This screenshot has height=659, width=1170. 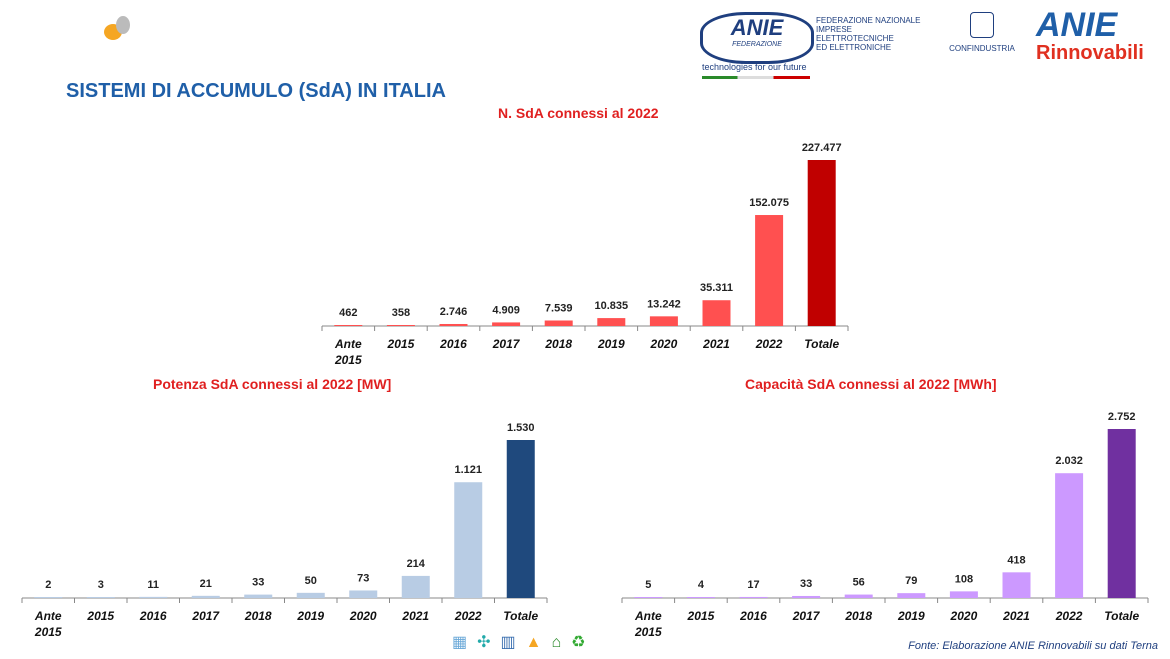 I want to click on data-label: 2.746, so click(x=454, y=312).